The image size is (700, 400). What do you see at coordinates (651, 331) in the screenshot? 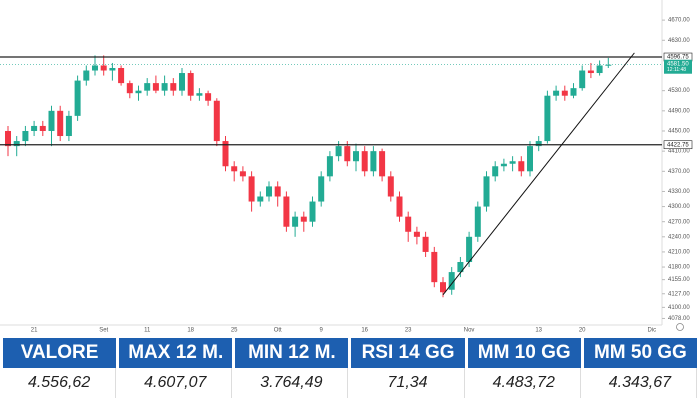
I see `x-tick-label: Dic` at bounding box center [651, 331].